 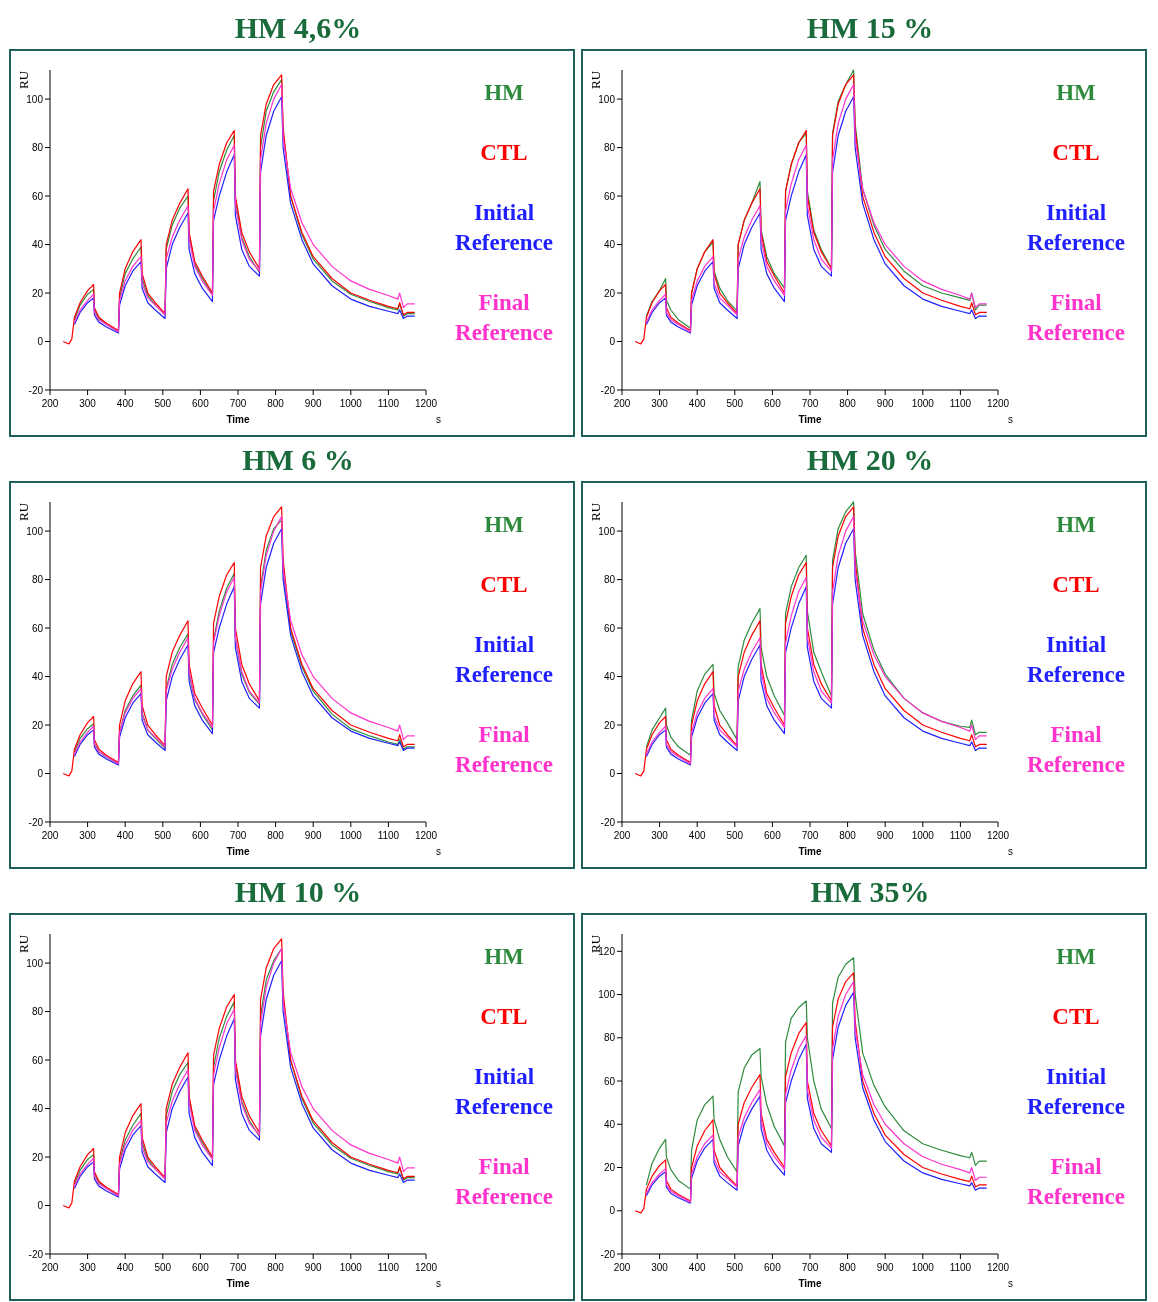 I want to click on chart-title: HM 4,6%, so click(x=298, y=27).